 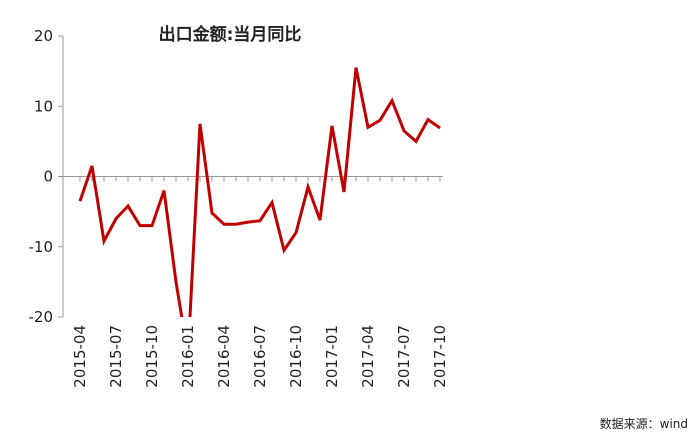 What do you see at coordinates (116, 356) in the screenshot?
I see `x-tick-label: 2015-07` at bounding box center [116, 356].